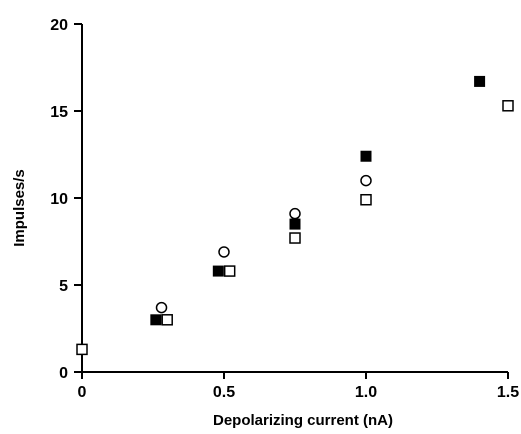  What do you see at coordinates (303, 420) in the screenshot?
I see `x-axis-title: Depolarizing current (nA)` at bounding box center [303, 420].